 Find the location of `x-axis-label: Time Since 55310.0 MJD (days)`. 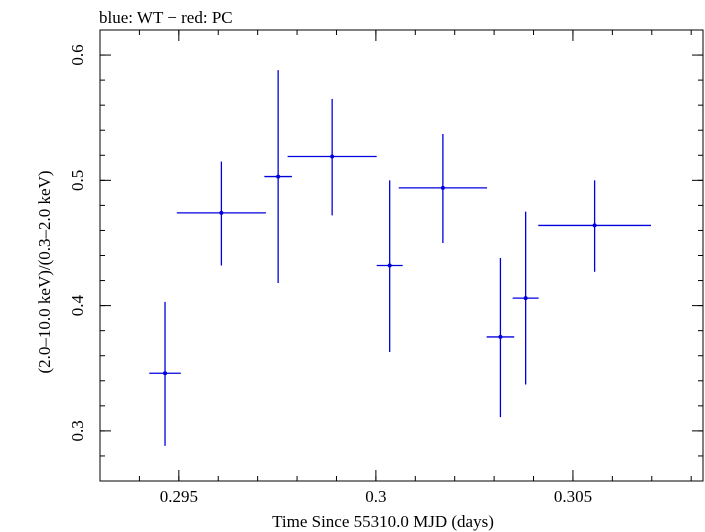

x-axis-label: Time Since 55310.0 MJD (days) is located at coordinates (383, 521).